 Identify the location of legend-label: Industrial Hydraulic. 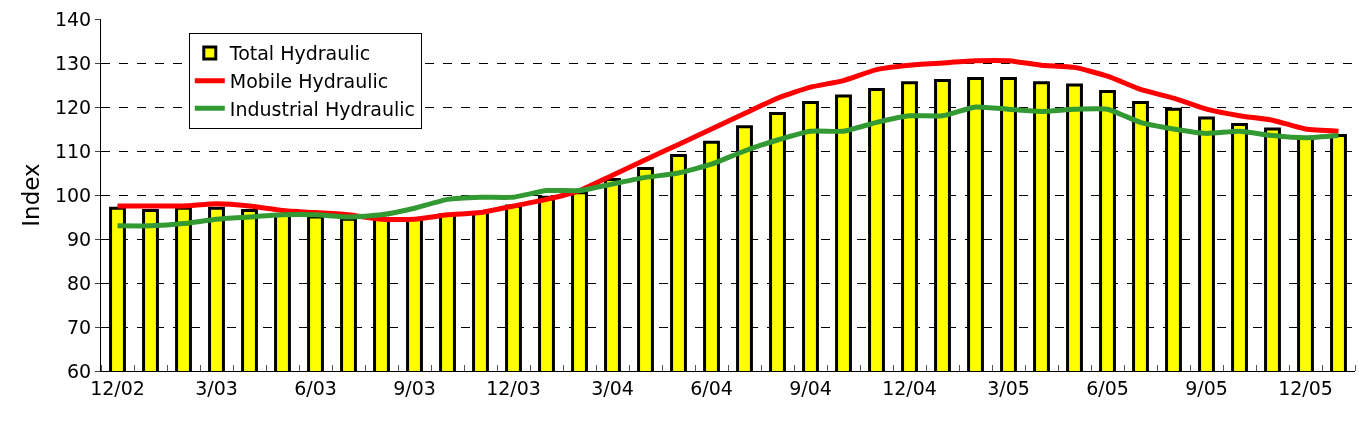
(322, 108).